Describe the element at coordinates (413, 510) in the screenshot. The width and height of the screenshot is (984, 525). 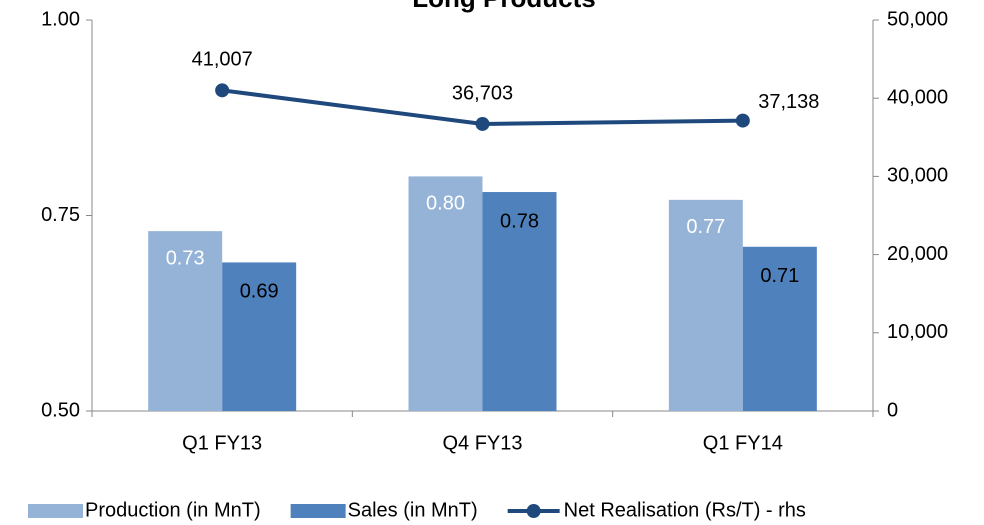
I see `legend-label: Sales (in MnT)` at that location.